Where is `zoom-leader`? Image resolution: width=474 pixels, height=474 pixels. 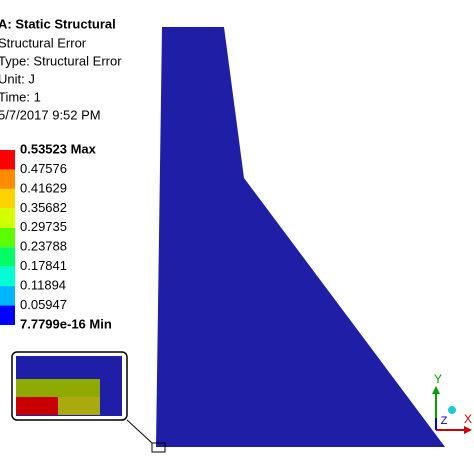 zoom-leader is located at coordinates (139, 431).